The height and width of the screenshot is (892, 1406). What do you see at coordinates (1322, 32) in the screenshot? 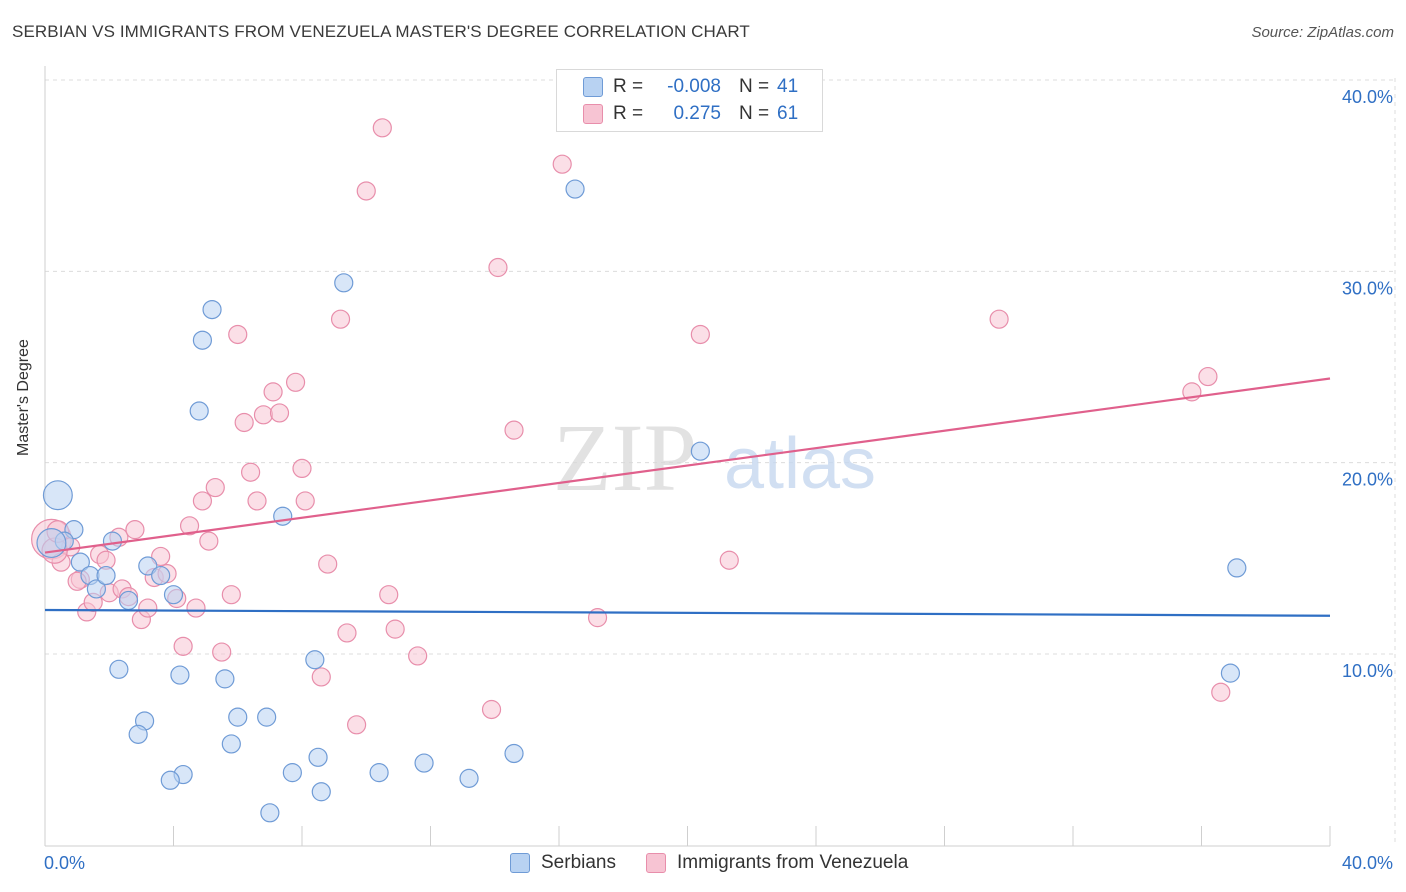
I see `source-label: Source: ZipAtlas.com` at bounding box center [1322, 32].